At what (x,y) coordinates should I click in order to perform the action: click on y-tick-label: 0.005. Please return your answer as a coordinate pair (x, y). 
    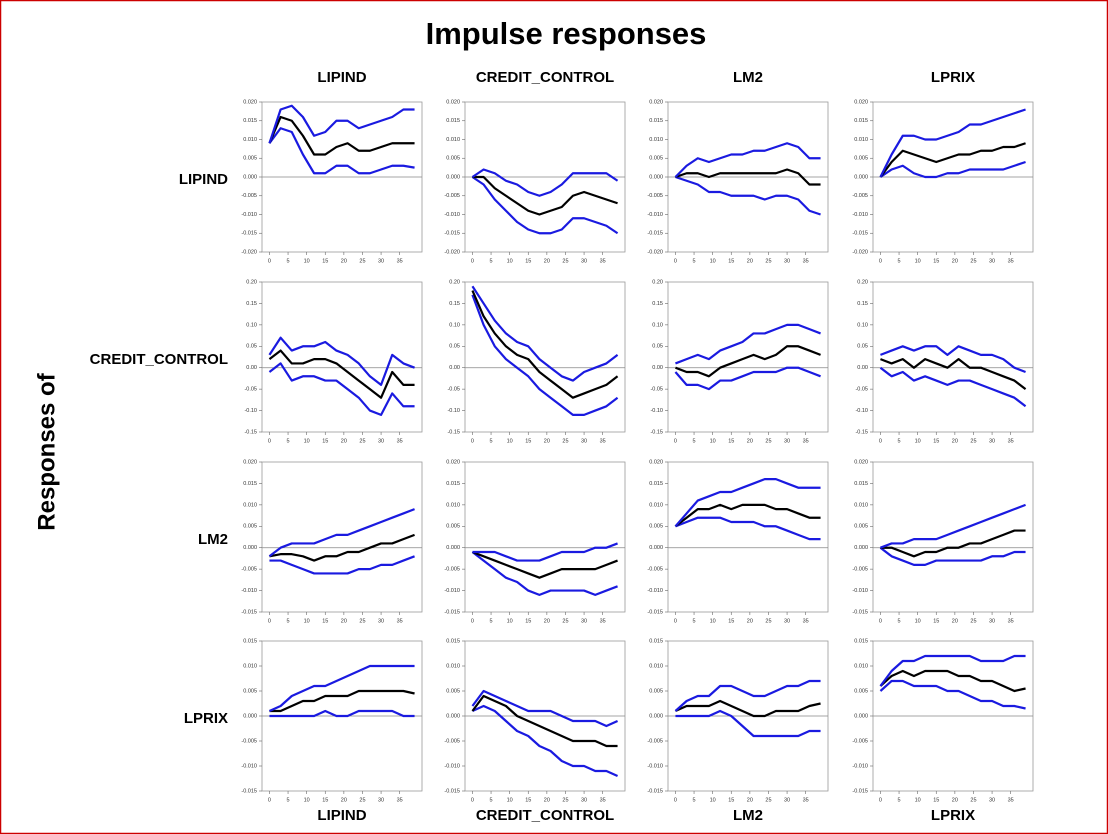
    Looking at the image, I should click on (861, 527).